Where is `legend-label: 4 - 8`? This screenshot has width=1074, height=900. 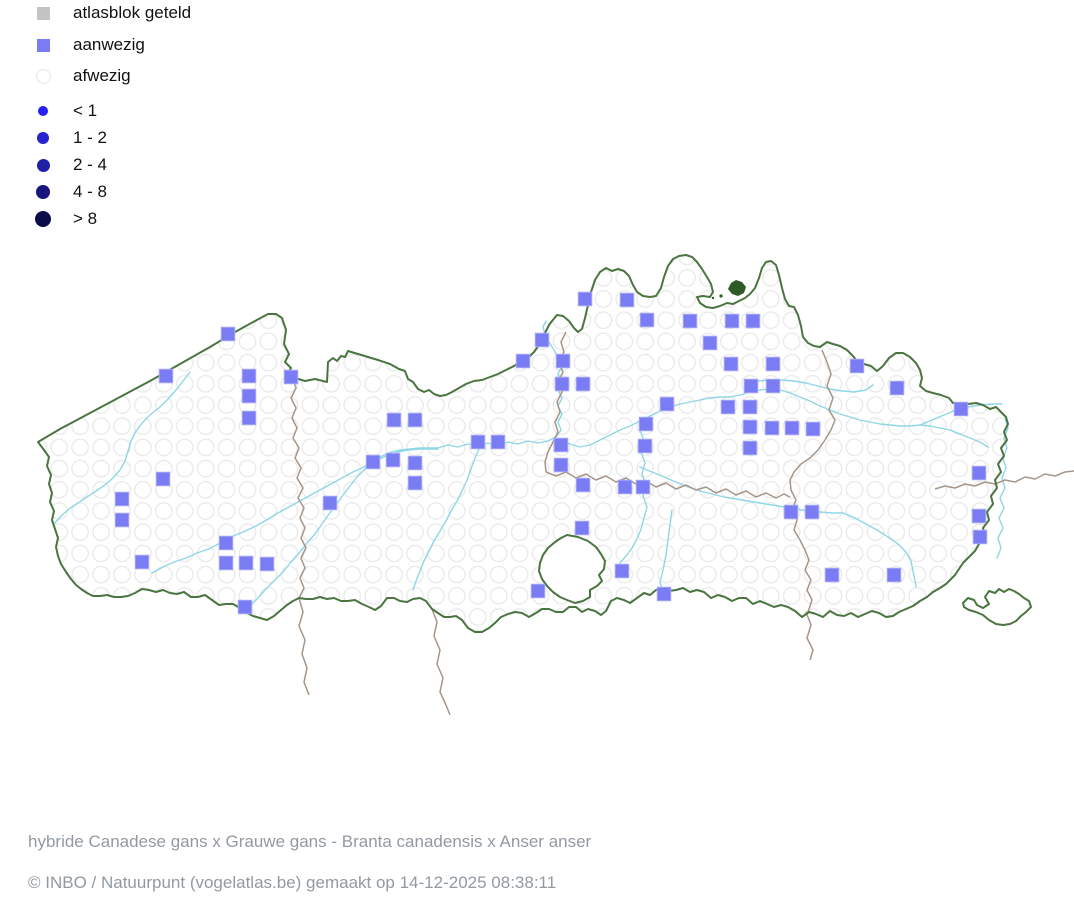 legend-label: 4 - 8 is located at coordinates (90, 191).